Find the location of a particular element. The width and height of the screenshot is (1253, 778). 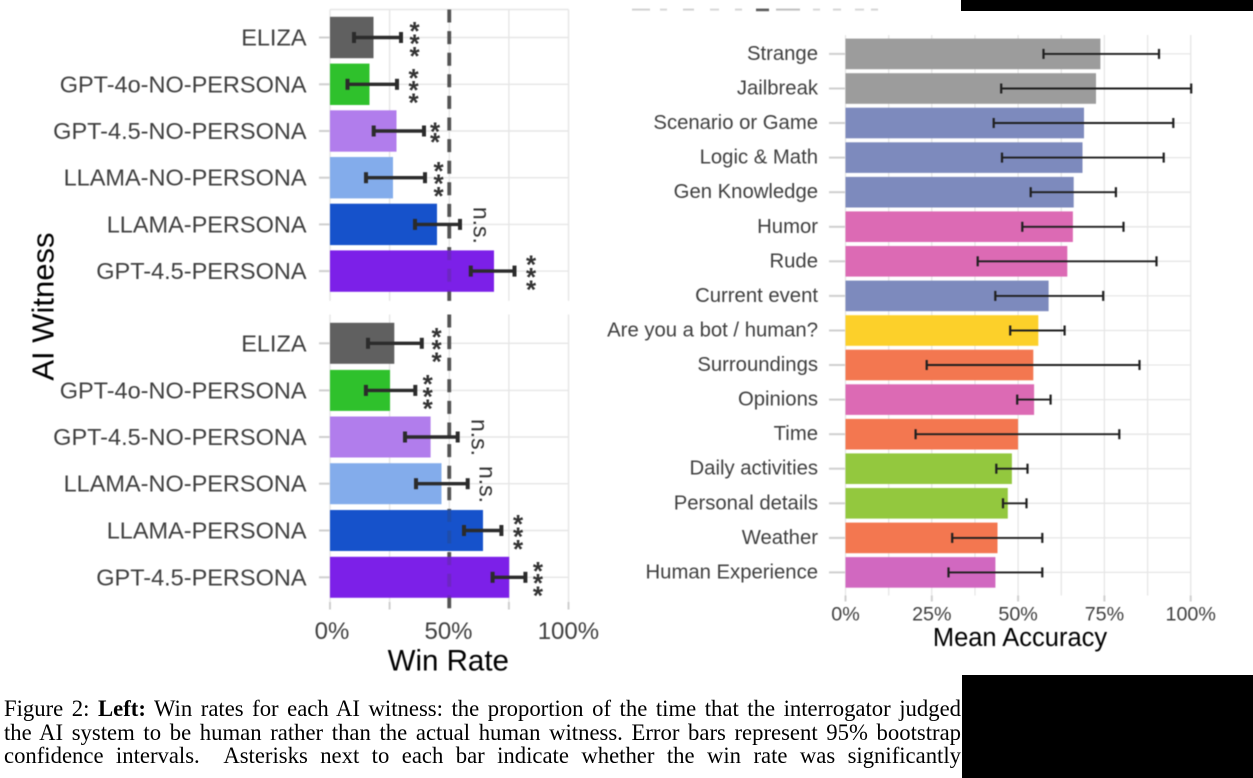

svg-text: Daily activities is located at coordinates (754, 469).